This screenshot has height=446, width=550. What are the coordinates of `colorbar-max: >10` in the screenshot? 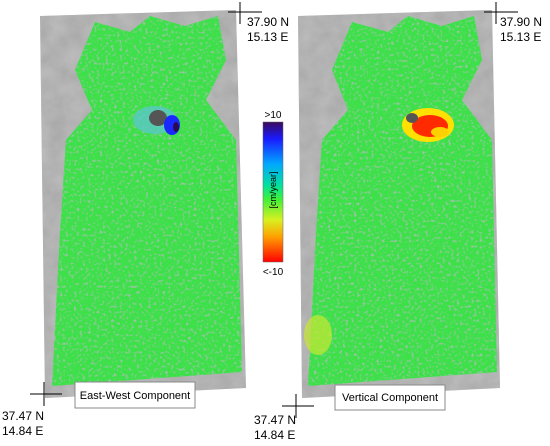 It's located at (273, 115).